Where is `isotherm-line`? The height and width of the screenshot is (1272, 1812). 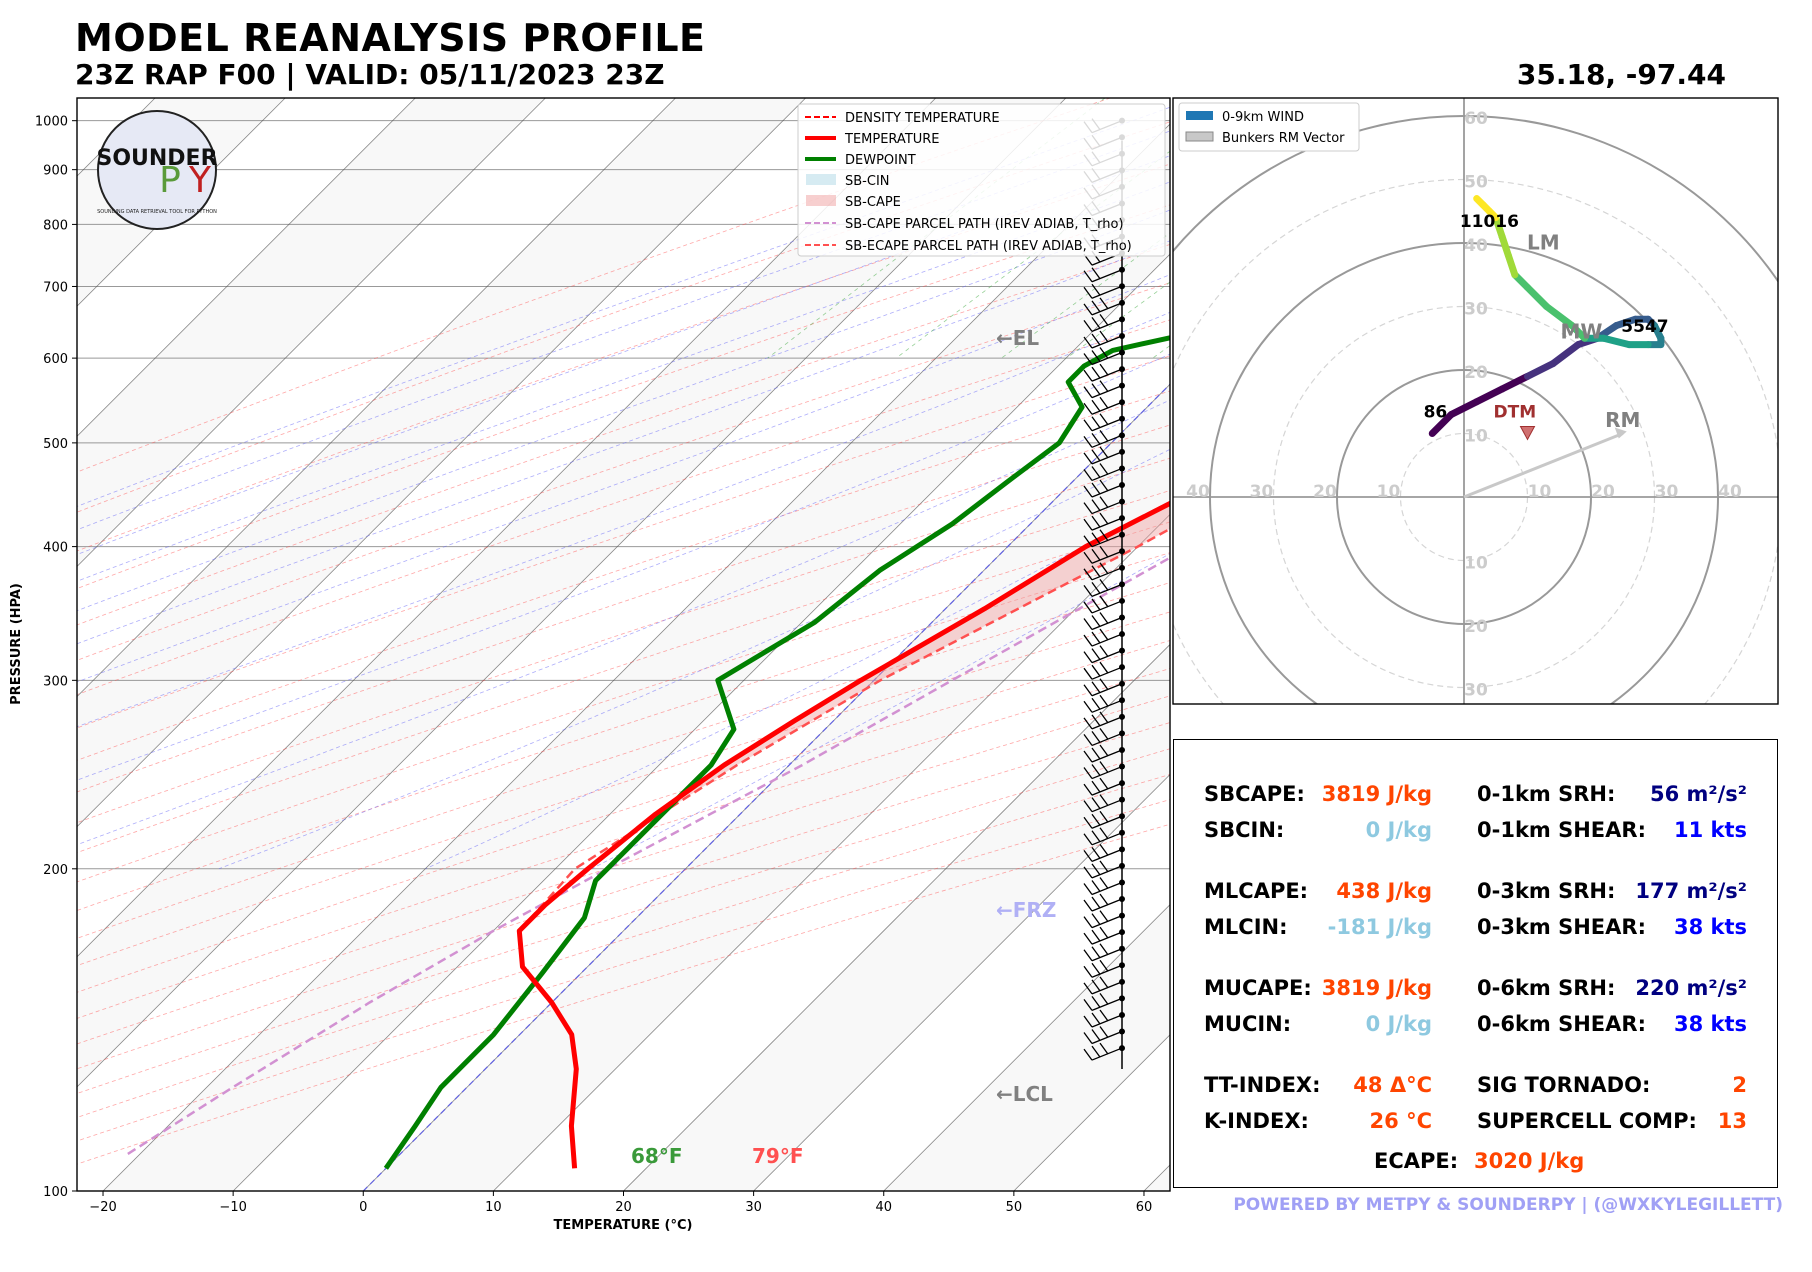 isotherm-line is located at coordinates (181, 202).